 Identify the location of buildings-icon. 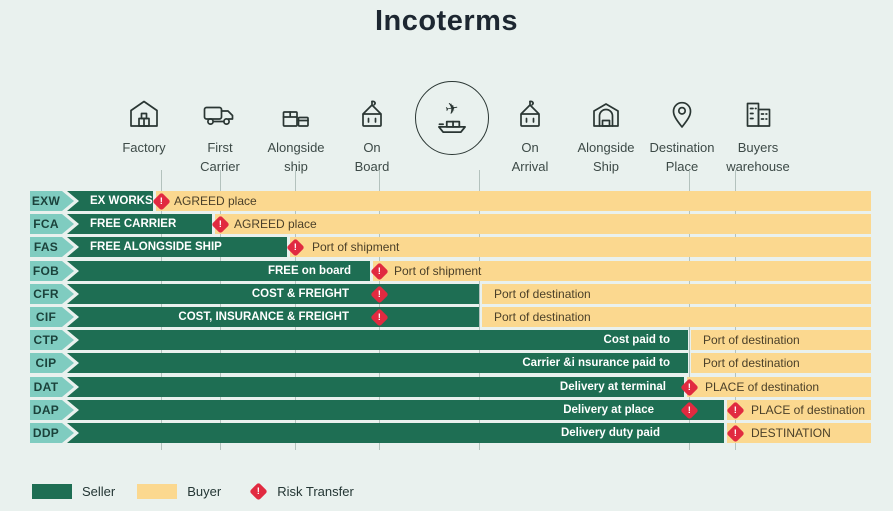
(758, 114).